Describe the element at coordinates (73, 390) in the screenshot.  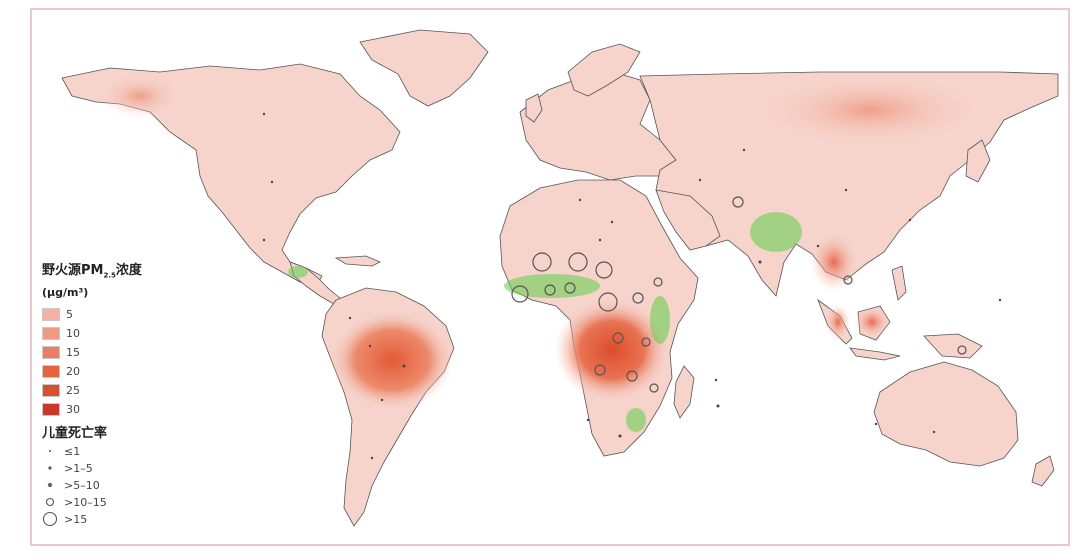
I see `concentration-label: 25` at that location.